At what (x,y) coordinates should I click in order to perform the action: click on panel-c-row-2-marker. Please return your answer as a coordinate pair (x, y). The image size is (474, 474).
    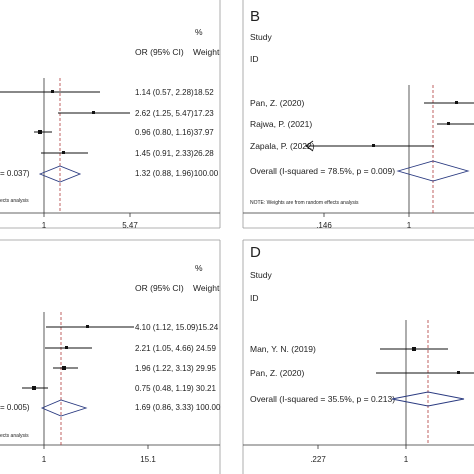
    Looking at the image, I should click on (66, 347).